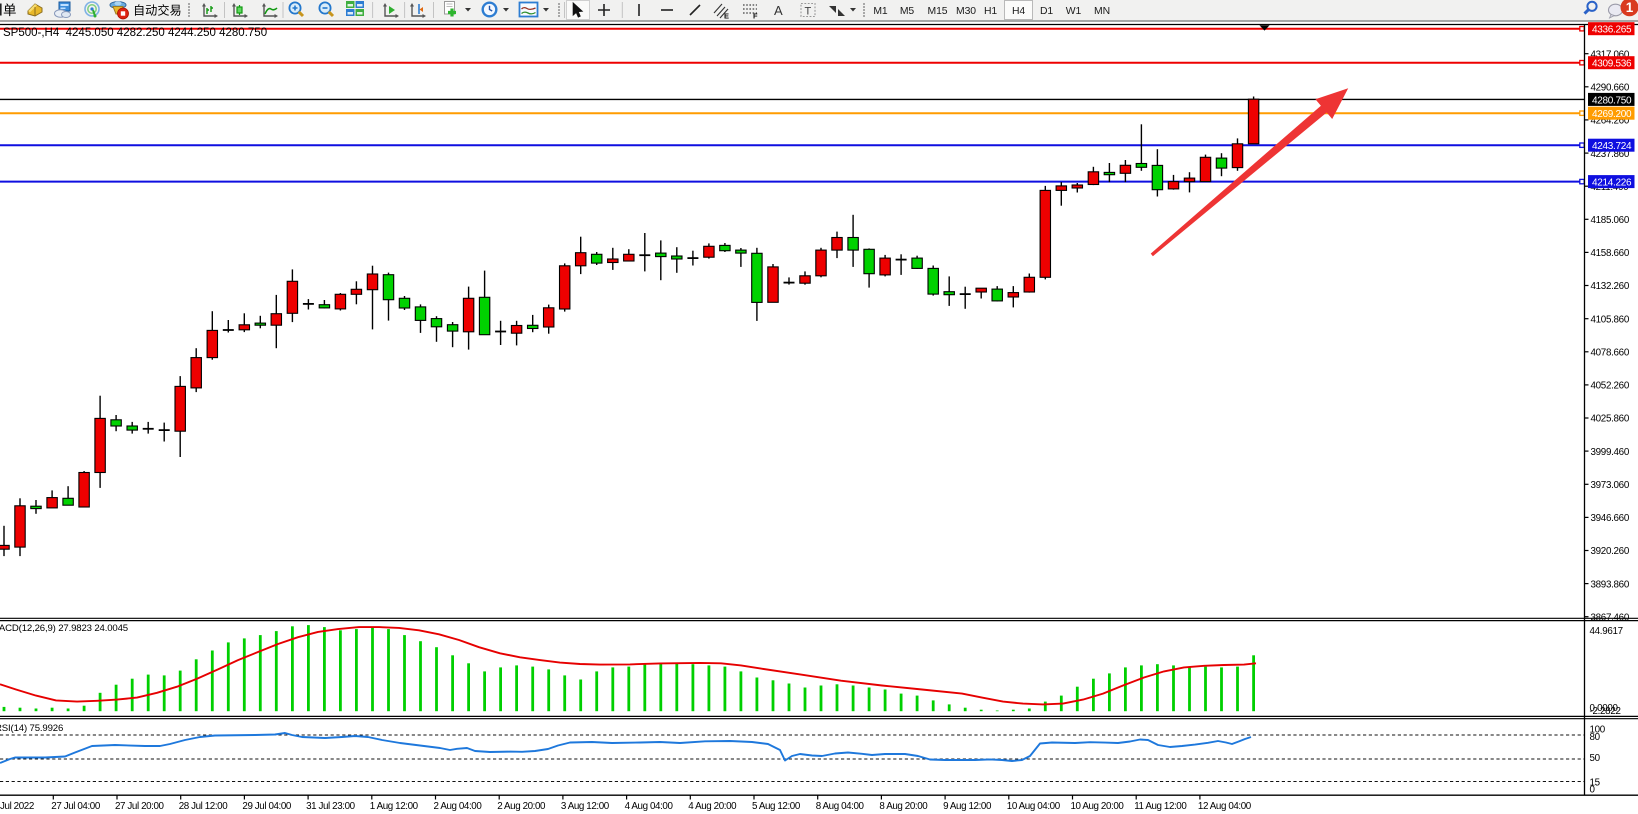 Image resolution: width=1638 pixels, height=814 pixels. What do you see at coordinates (267, 806) in the screenshot?
I see `svg-text: 29 Jul 04:00` at bounding box center [267, 806].